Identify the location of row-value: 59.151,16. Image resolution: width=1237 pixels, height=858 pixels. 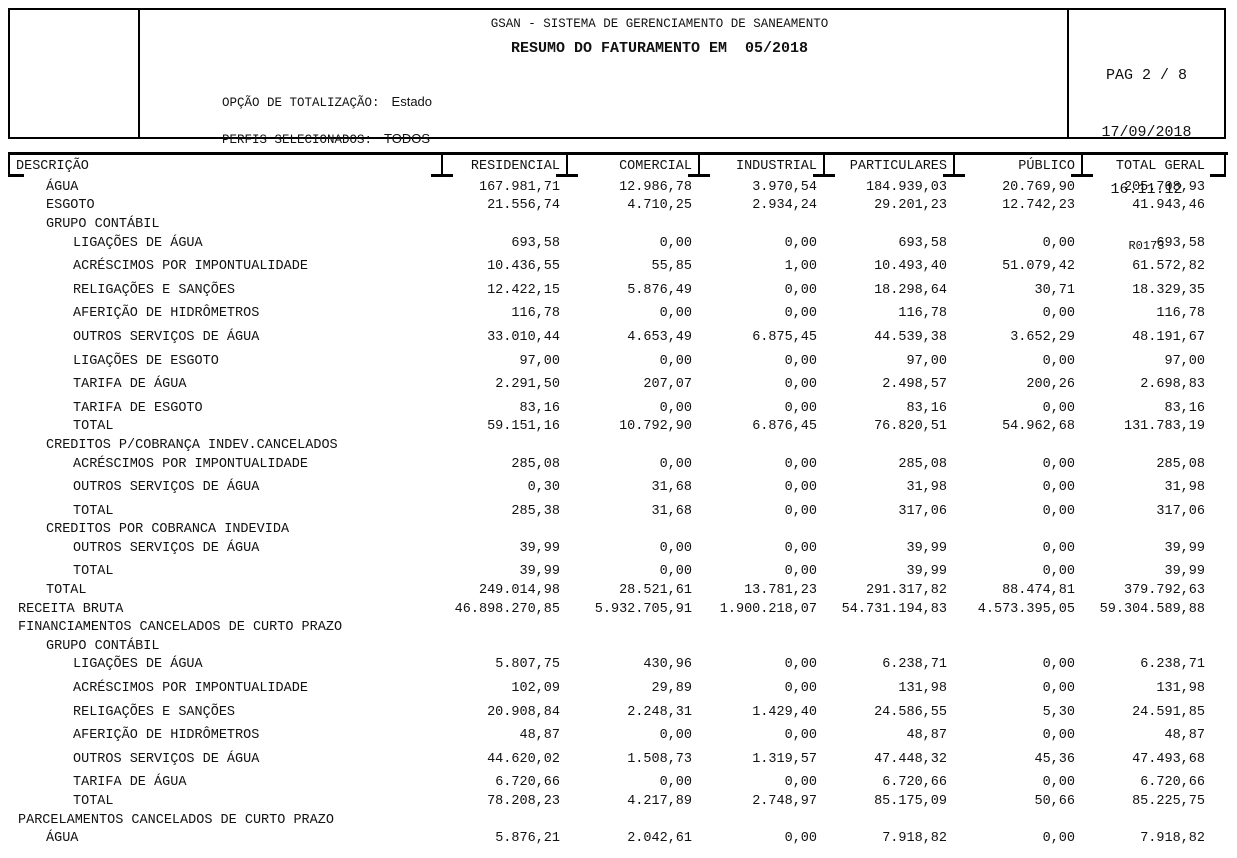
(523, 427).